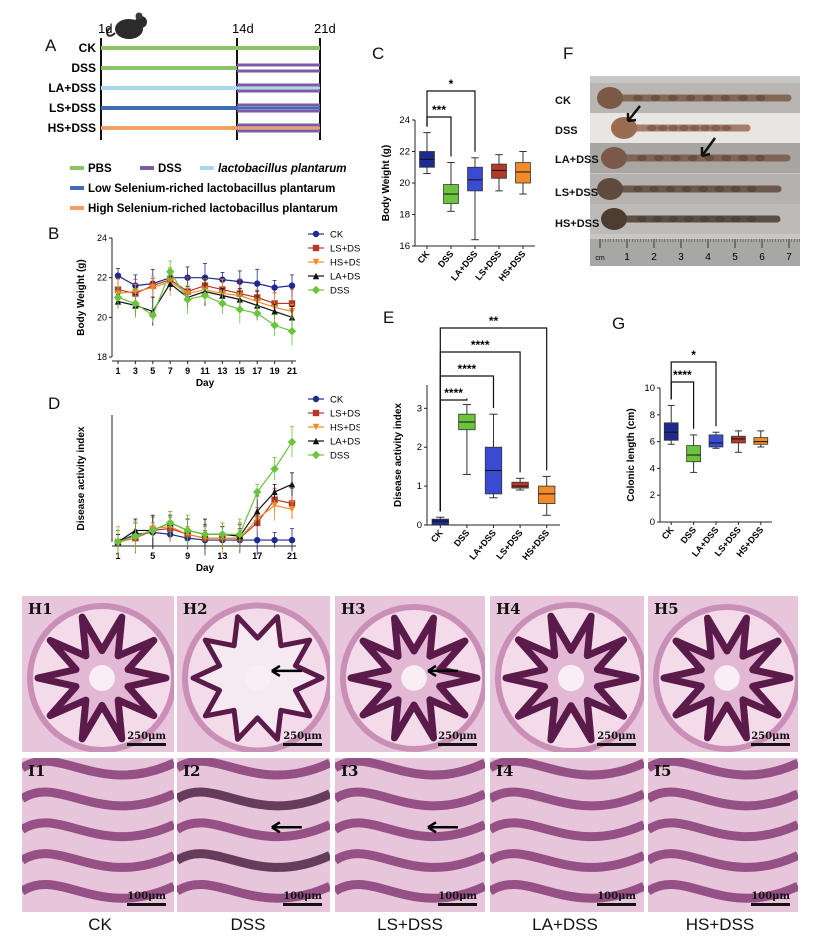 This screenshot has width=839, height=944. What do you see at coordinates (253, 674) in the screenshot?
I see `histology-tile-h2: H2 250μm` at bounding box center [253, 674].